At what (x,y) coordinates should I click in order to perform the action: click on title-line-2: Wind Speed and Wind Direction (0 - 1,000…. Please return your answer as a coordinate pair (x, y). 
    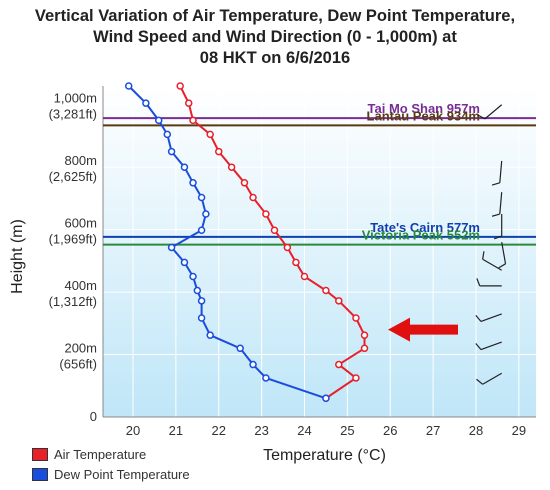
    Looking at the image, I should click on (275, 37).